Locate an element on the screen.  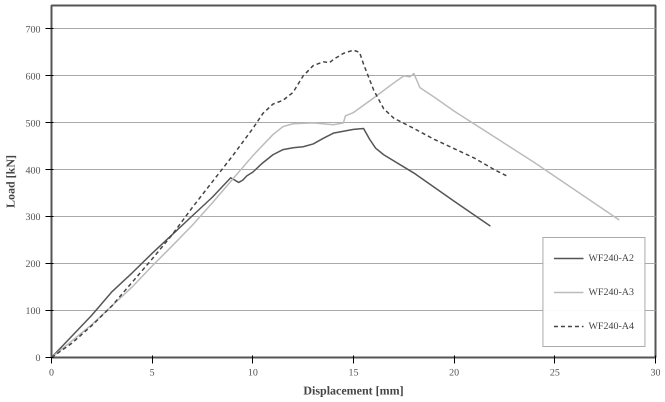
y-axis-title: Load [kN] is located at coordinates (11, 181).